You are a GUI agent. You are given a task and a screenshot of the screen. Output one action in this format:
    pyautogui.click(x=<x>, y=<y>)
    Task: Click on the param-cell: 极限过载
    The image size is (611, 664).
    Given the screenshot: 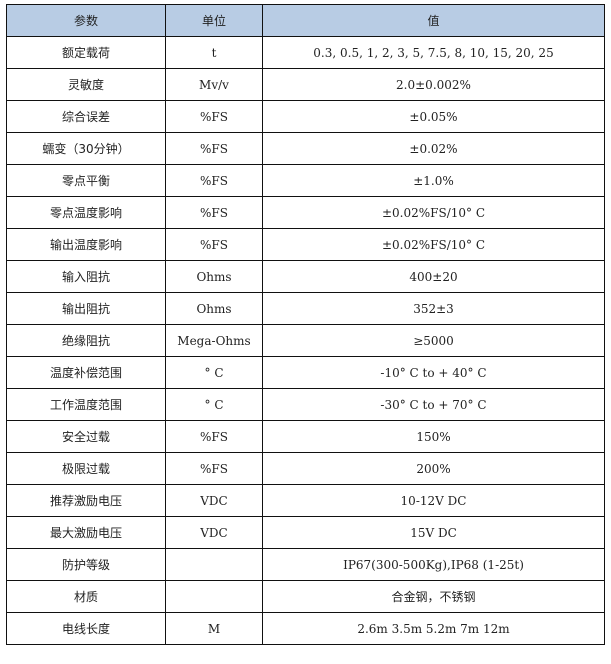 What is the action you would take?
    pyautogui.click(x=86, y=468)
    